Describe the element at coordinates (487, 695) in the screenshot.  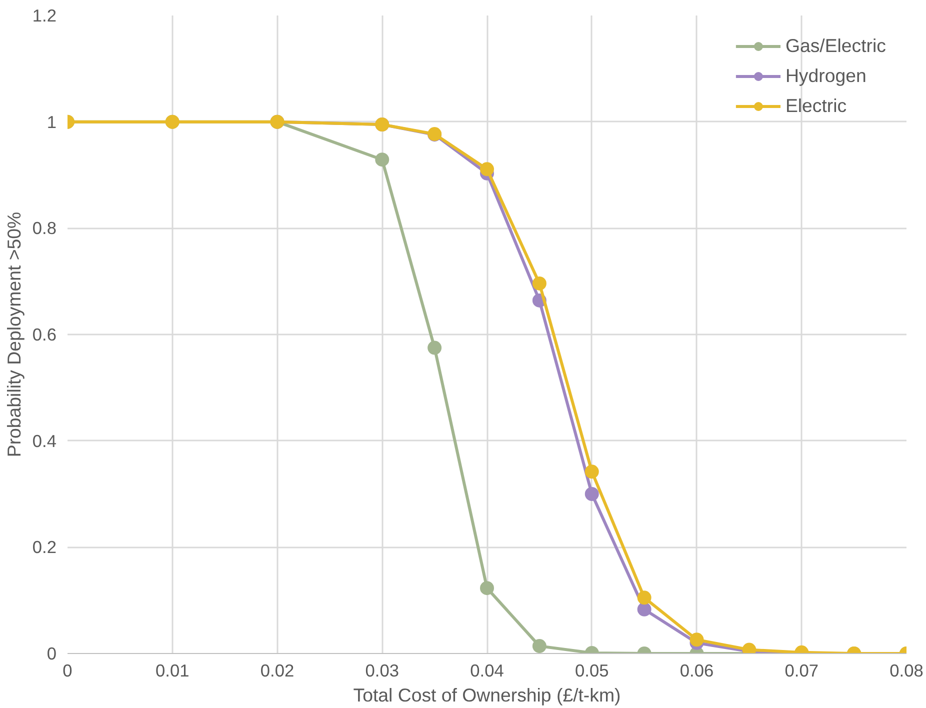
I see `x-axis-title: Total Cost of Ownership (£/t-km)` at that location.